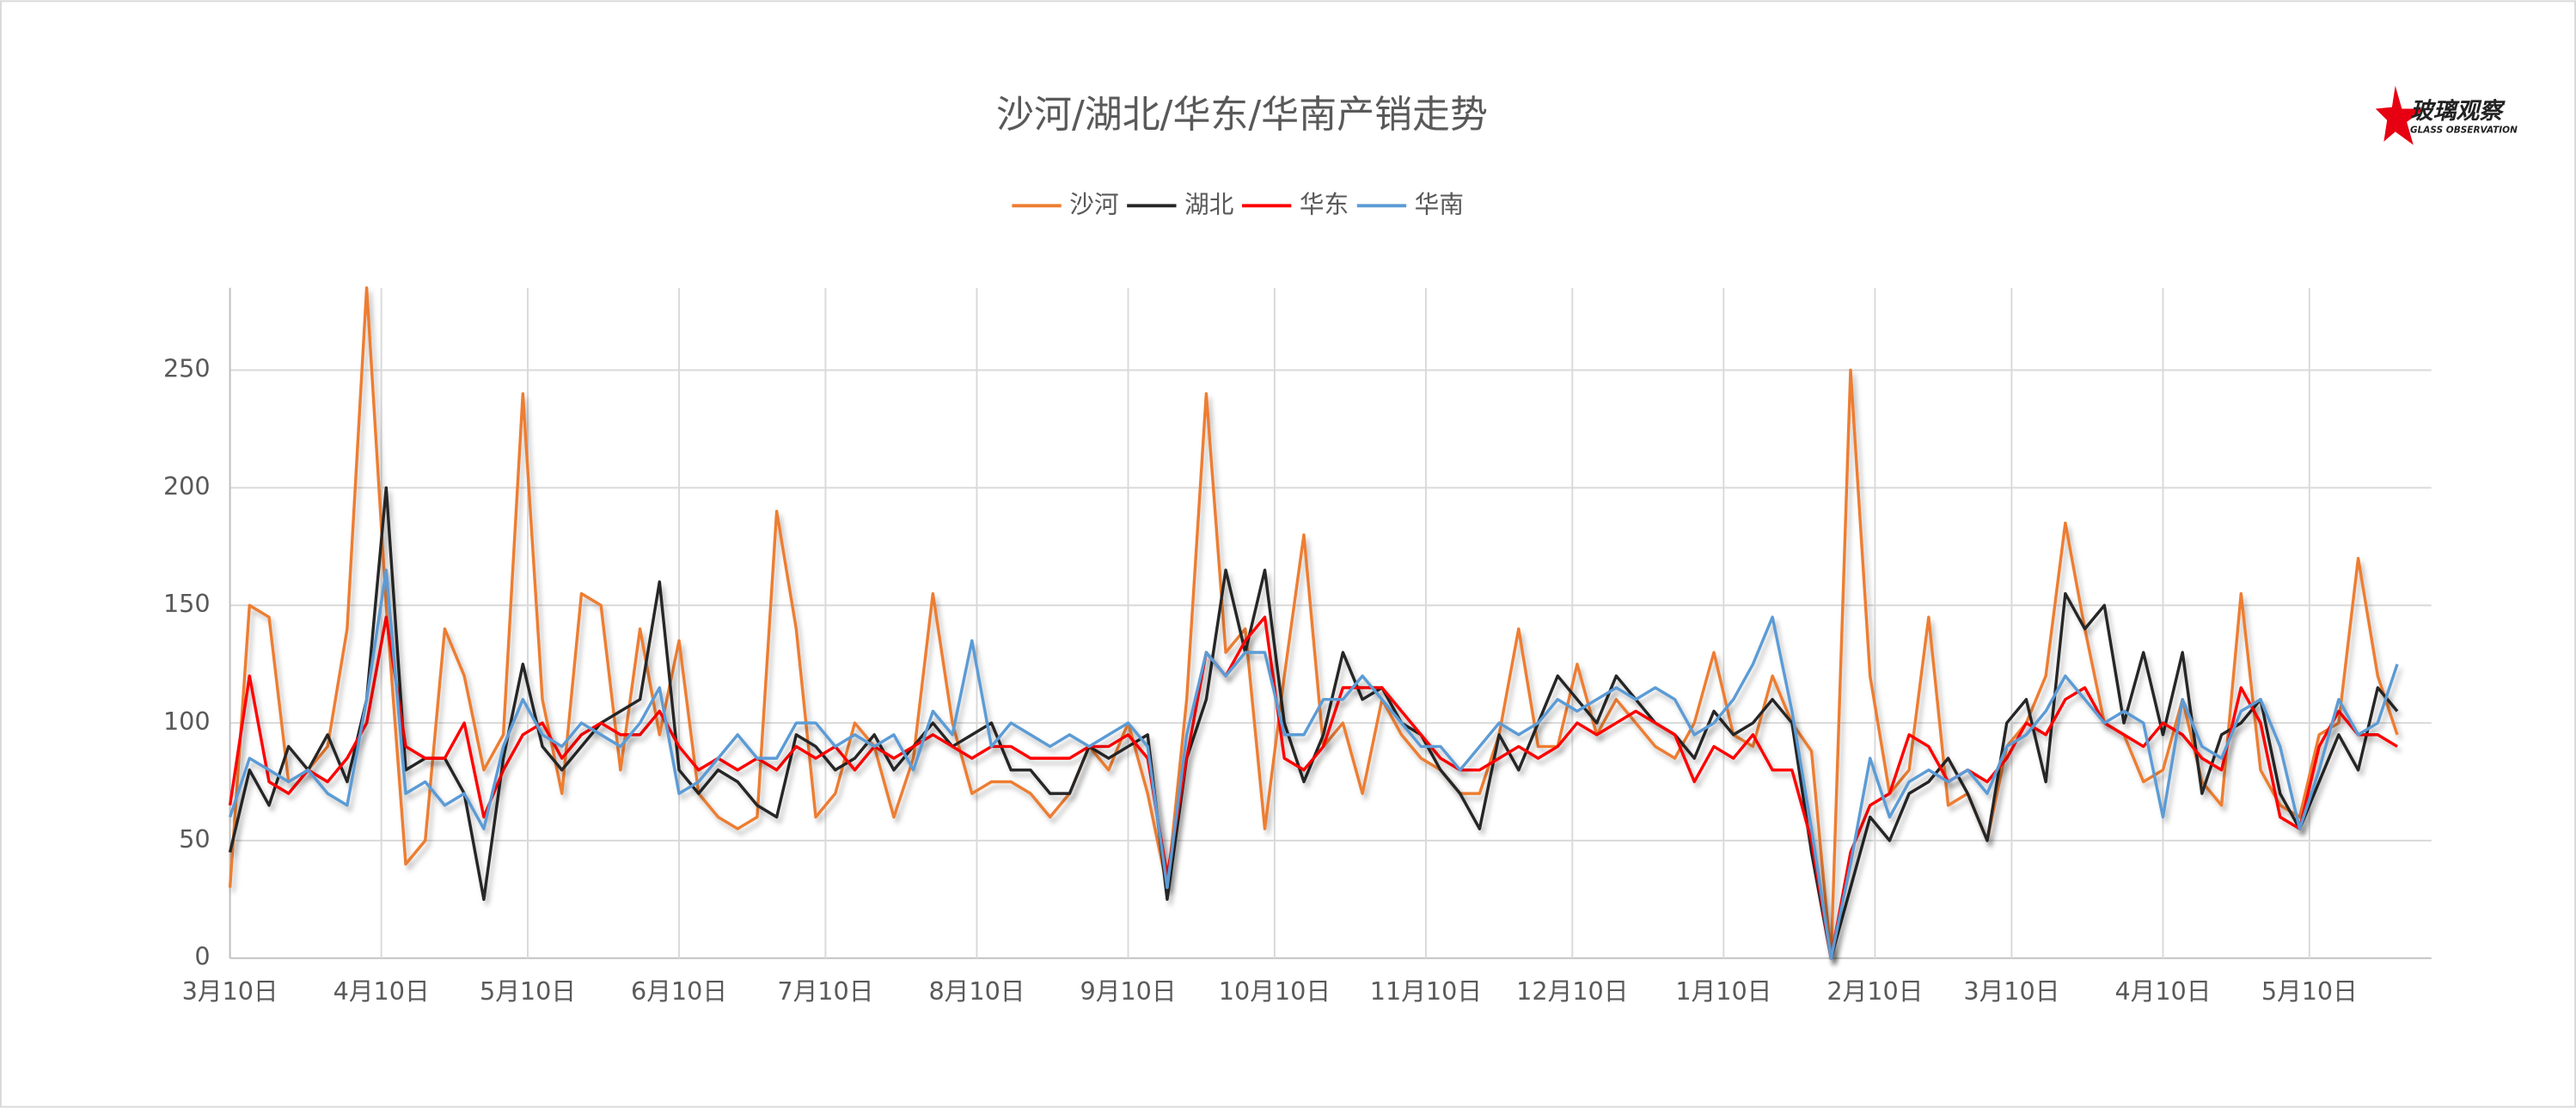 The height and width of the screenshot is (1108, 2576). What do you see at coordinates (187, 486) in the screenshot?
I see `y-tick-label: 200` at bounding box center [187, 486].